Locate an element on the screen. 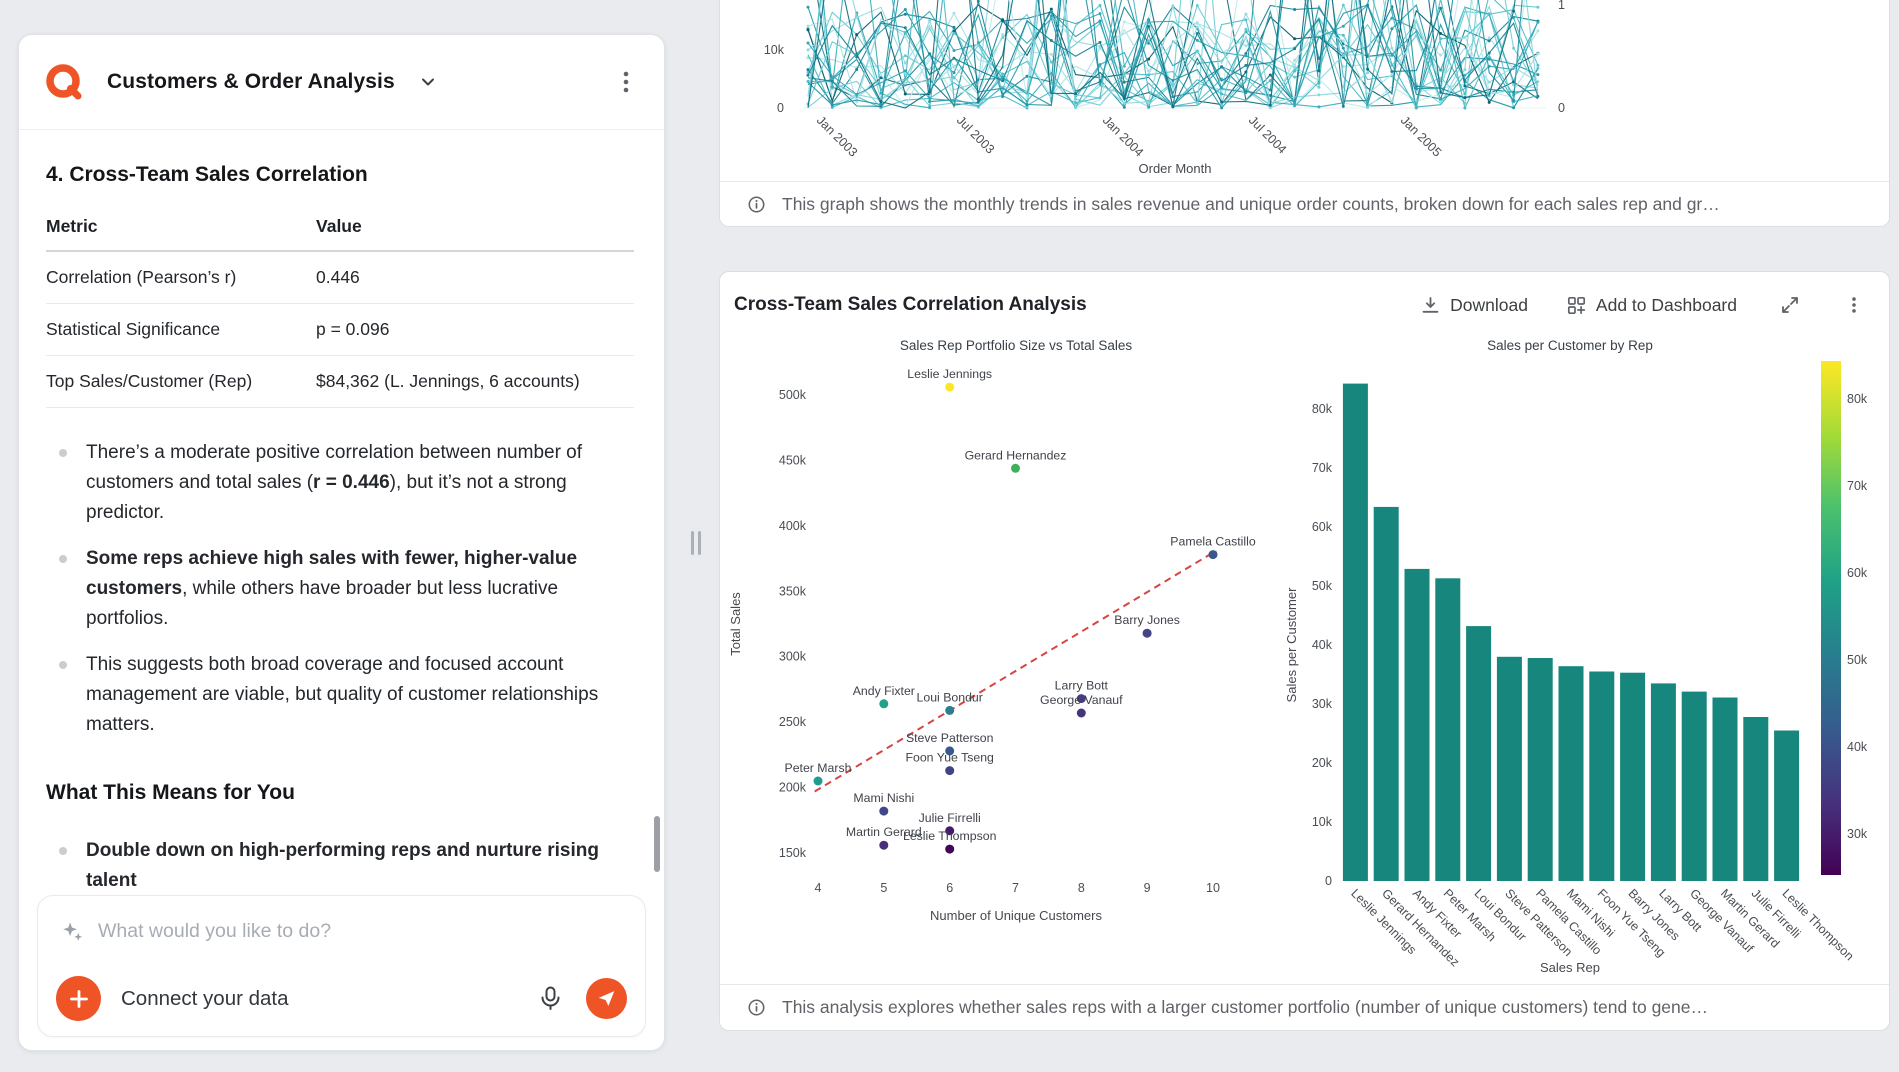  prompt-row: What would you like to do? is located at coordinates (341, 919).